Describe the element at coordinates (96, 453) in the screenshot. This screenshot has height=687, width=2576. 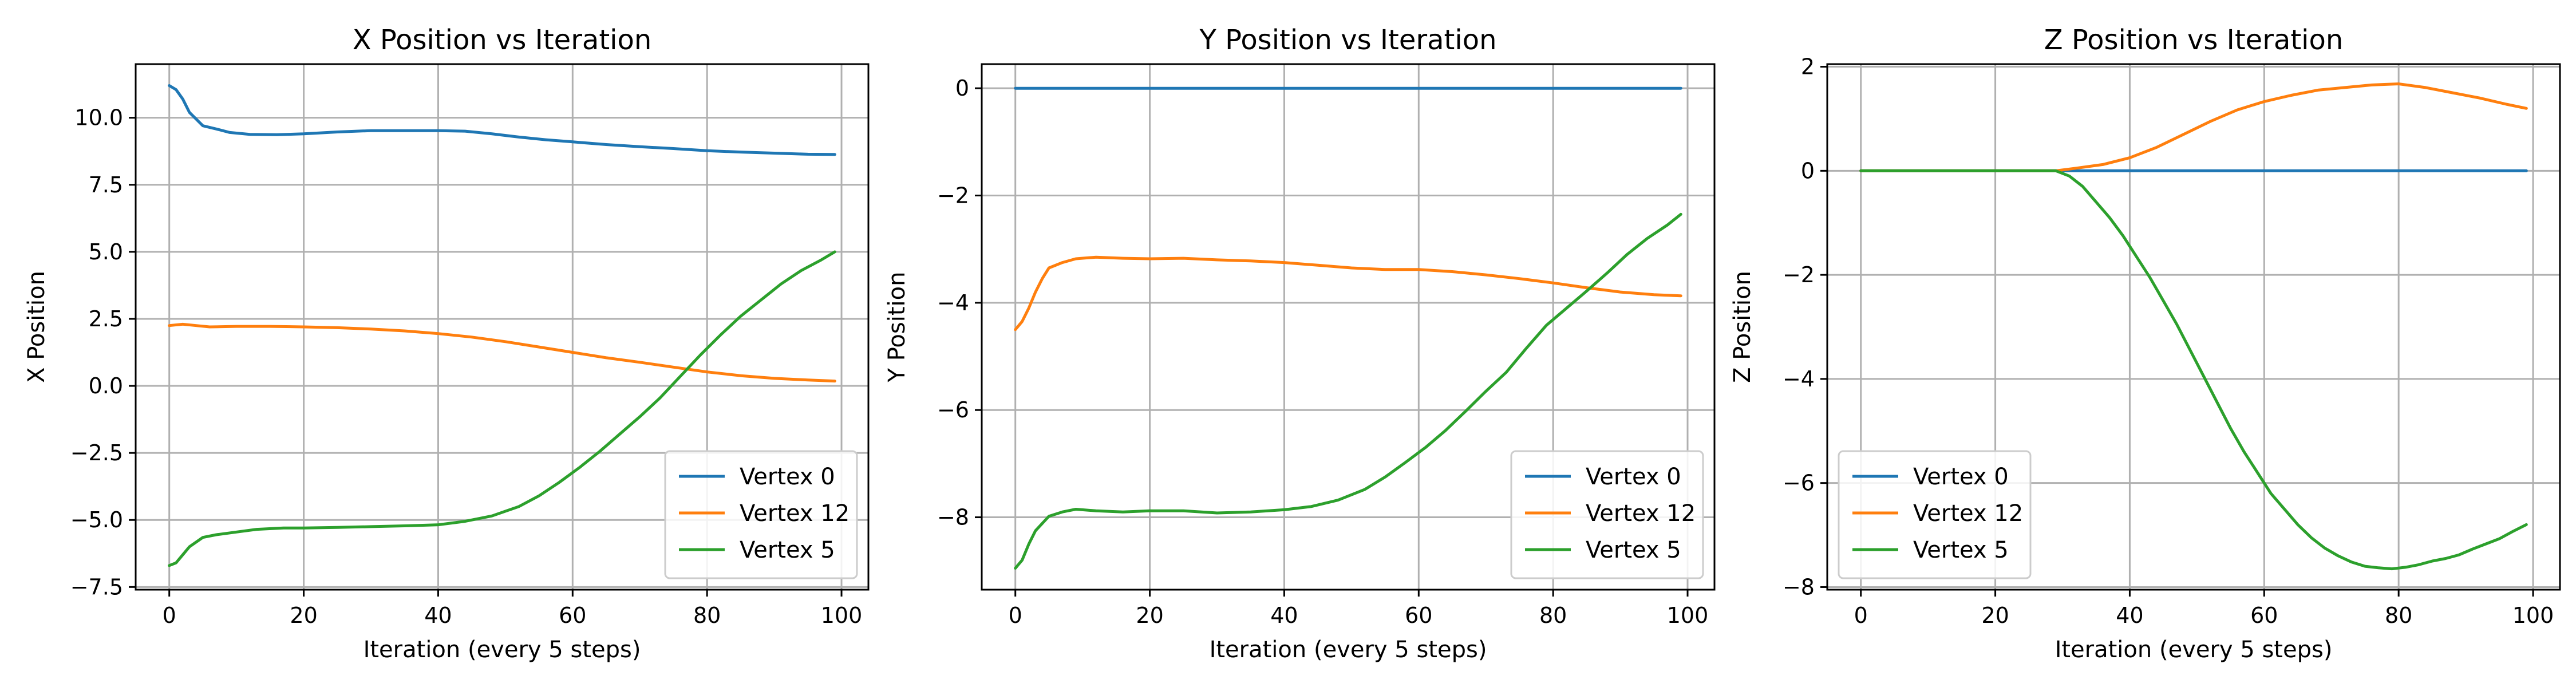
I see `y-tick-label: −2.5` at that location.